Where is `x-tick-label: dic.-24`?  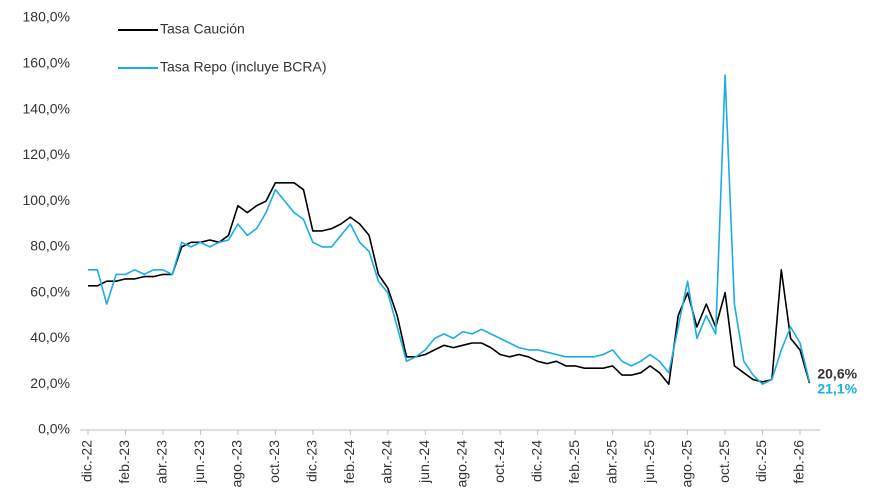
x-tick-label: dic.-24 is located at coordinates (536, 461).